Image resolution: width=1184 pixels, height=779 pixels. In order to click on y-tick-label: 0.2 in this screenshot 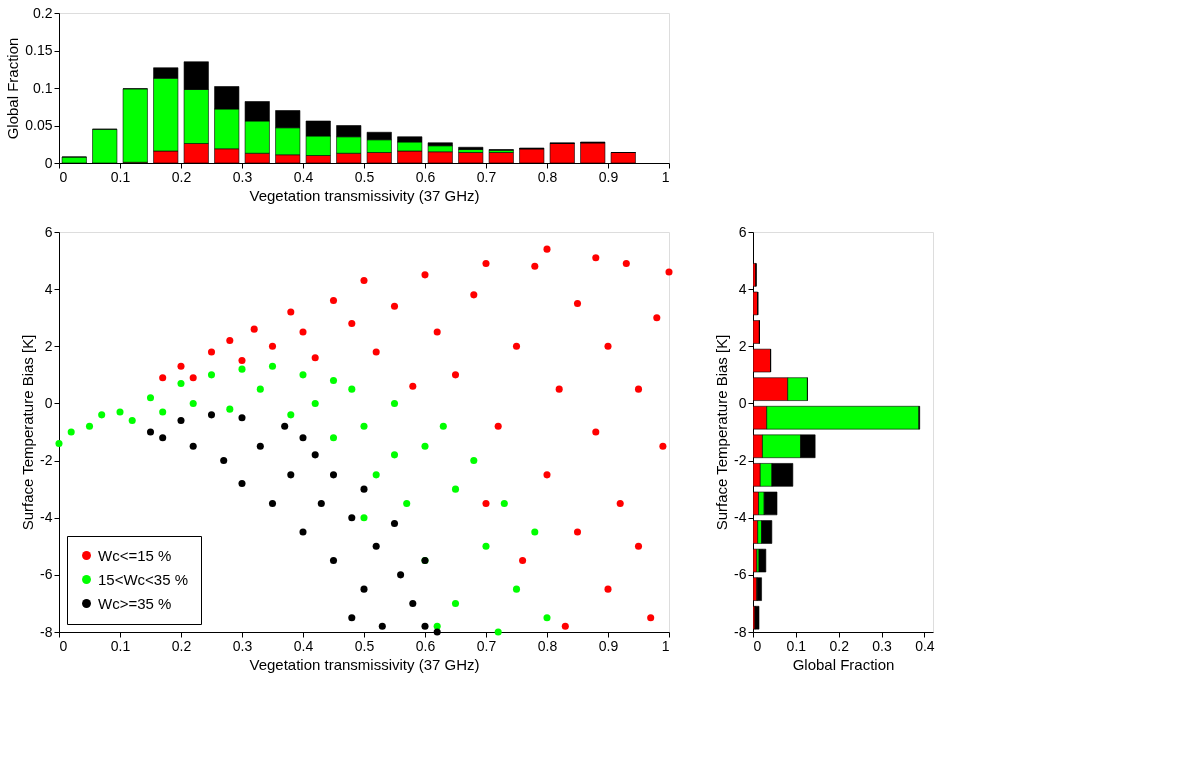, I will do `click(43, 12)`.